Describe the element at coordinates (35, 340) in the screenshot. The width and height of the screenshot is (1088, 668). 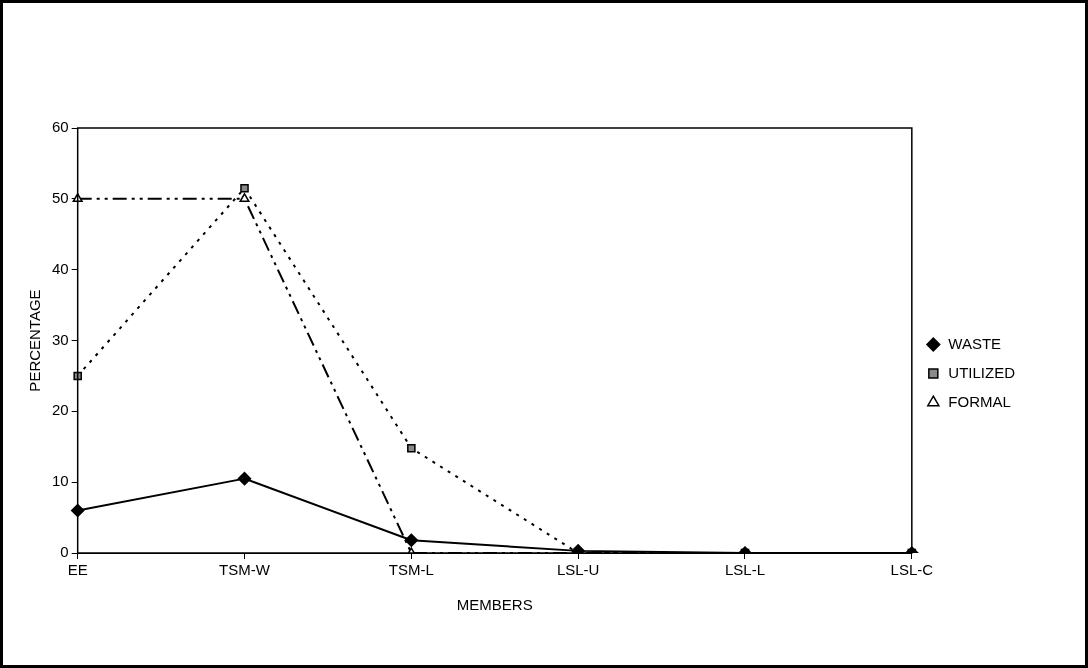
I see `y-axis-title: PERCENTAGE` at that location.